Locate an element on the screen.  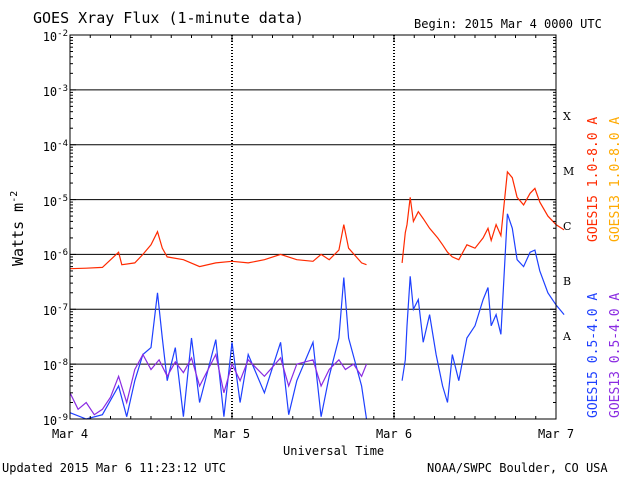
updated-timestamp: Updated 2015 Mar 6 11:23:12 UTC is located at coordinates (114, 468).